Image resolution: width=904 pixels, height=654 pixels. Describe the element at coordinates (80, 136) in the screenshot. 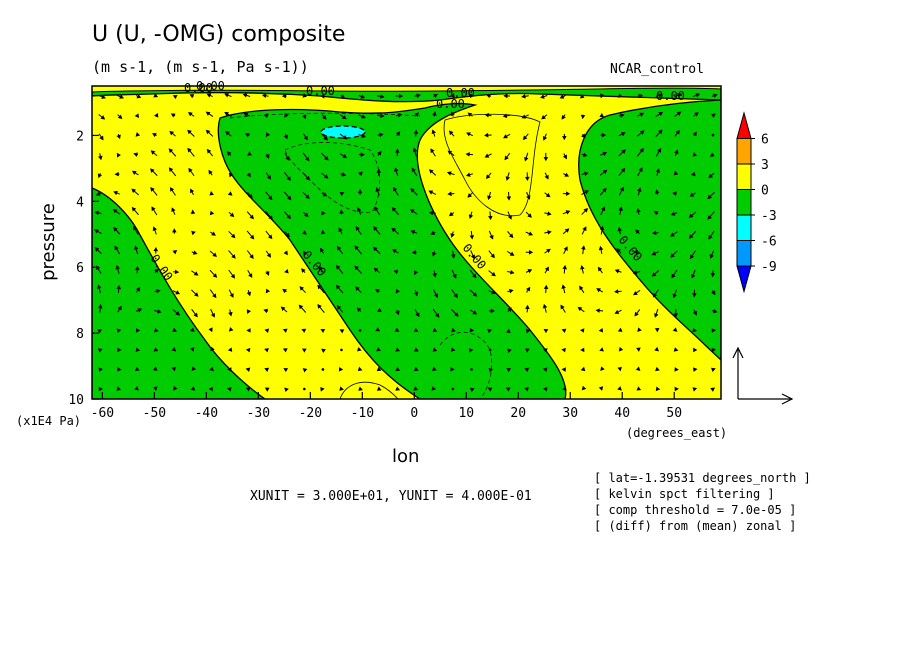

I see `y-tick-label: 2` at that location.